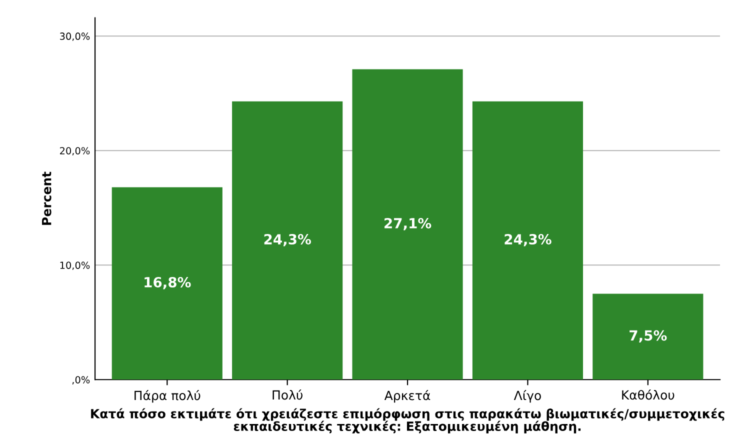 Image resolution: width=731 pixels, height=444 pixels. Describe the element at coordinates (81, 380) in the screenshot. I see `y-tick-label: ,0%` at that location.